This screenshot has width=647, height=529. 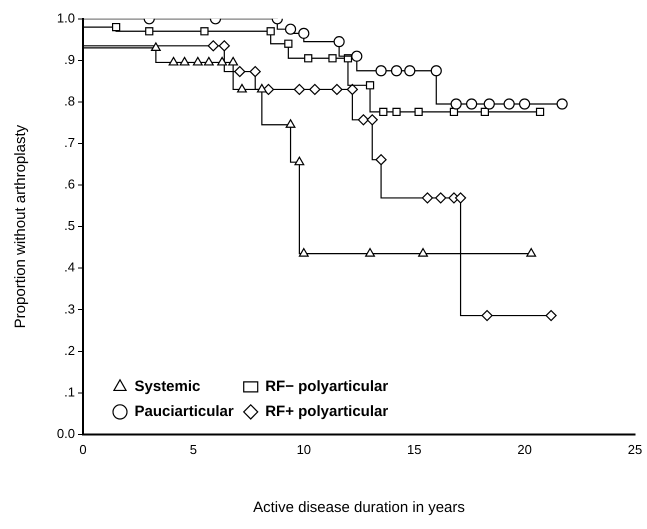 I want to click on x-tick-label: 10, so click(x=304, y=449).